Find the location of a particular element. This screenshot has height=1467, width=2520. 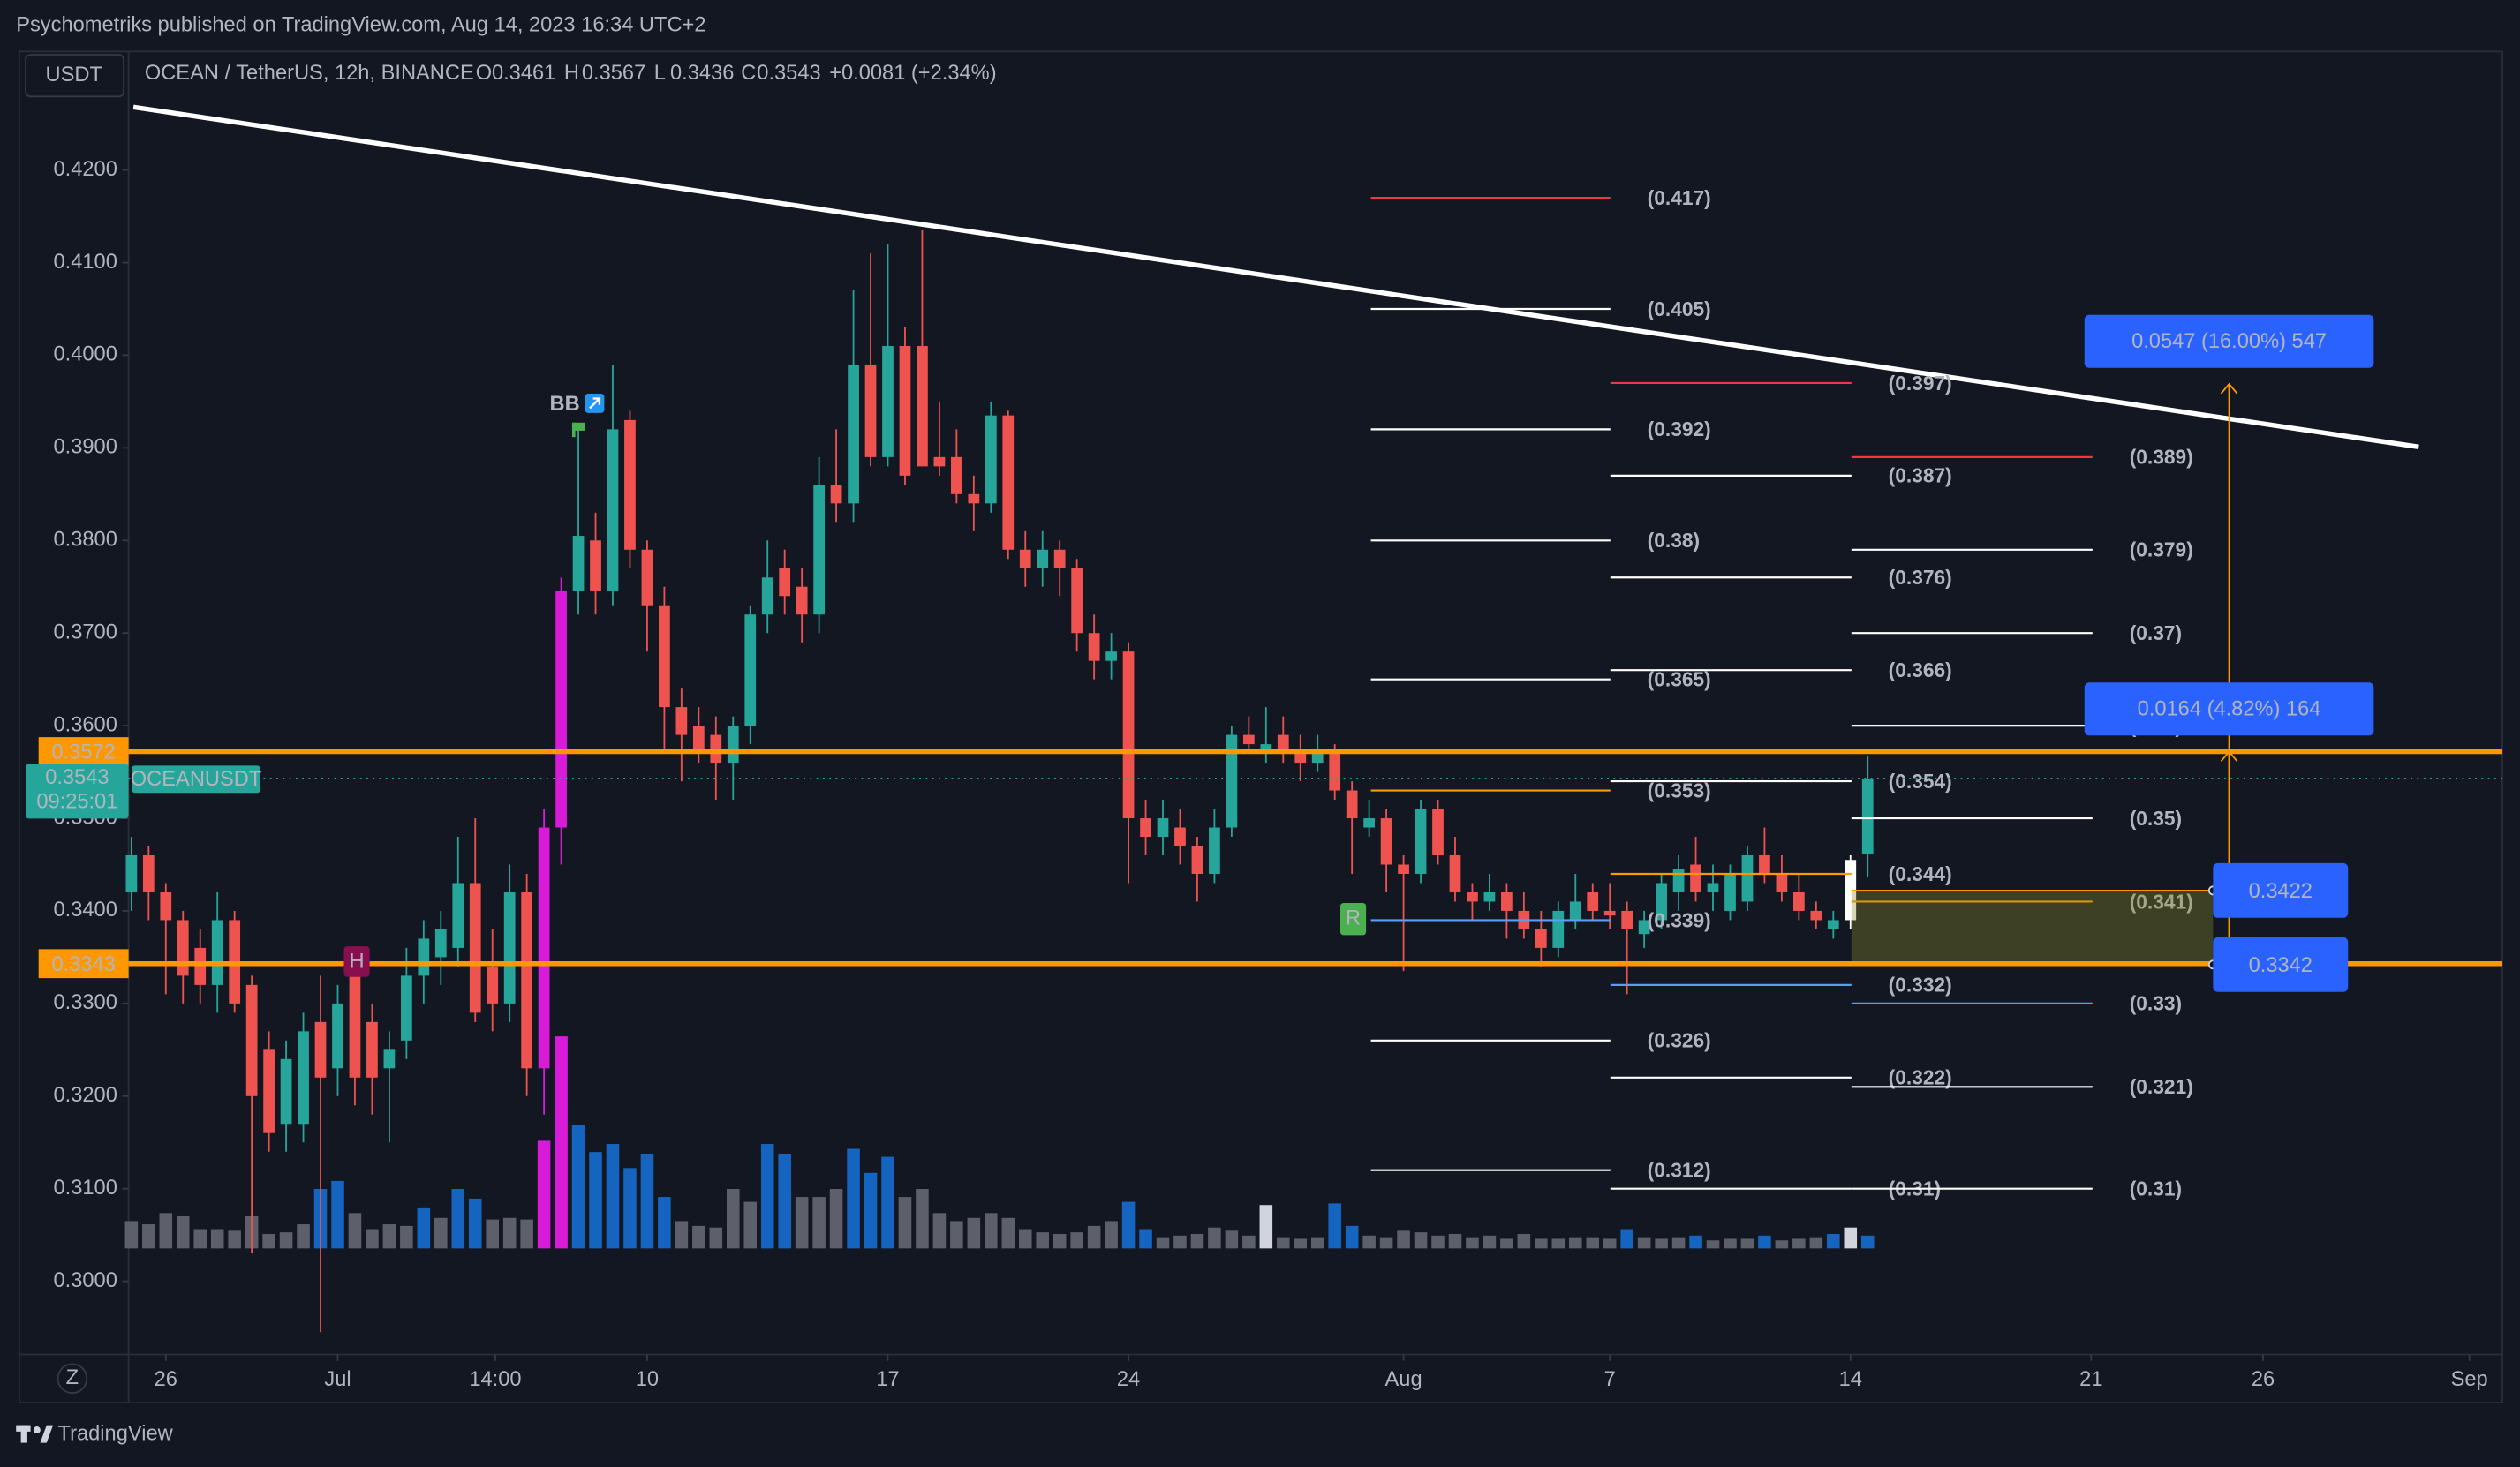

price-tag is located at coordinates (83, 752).